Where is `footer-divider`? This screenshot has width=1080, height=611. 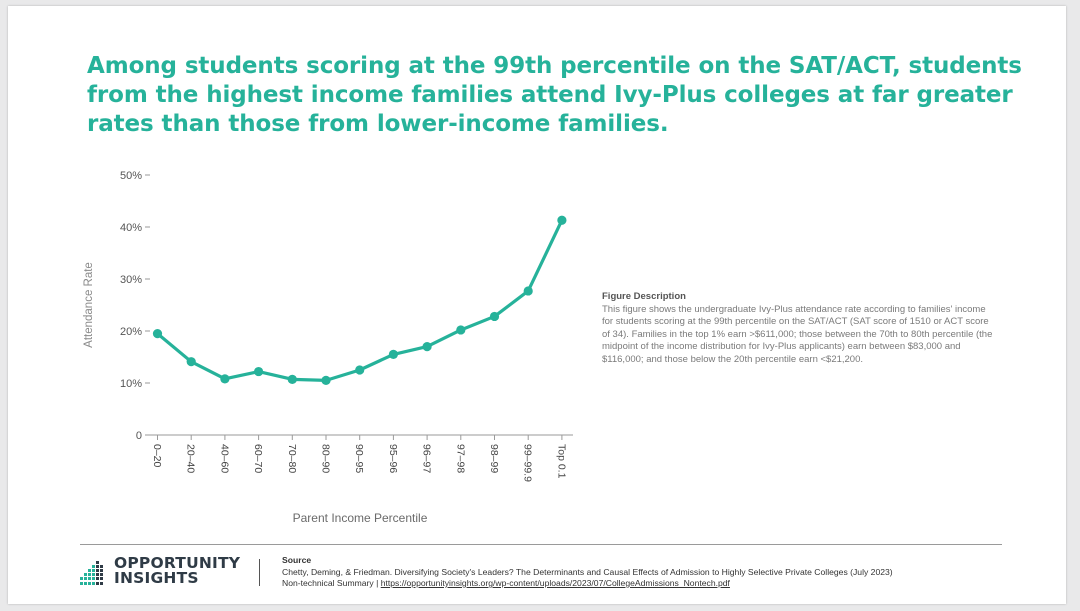 footer-divider is located at coordinates (541, 544).